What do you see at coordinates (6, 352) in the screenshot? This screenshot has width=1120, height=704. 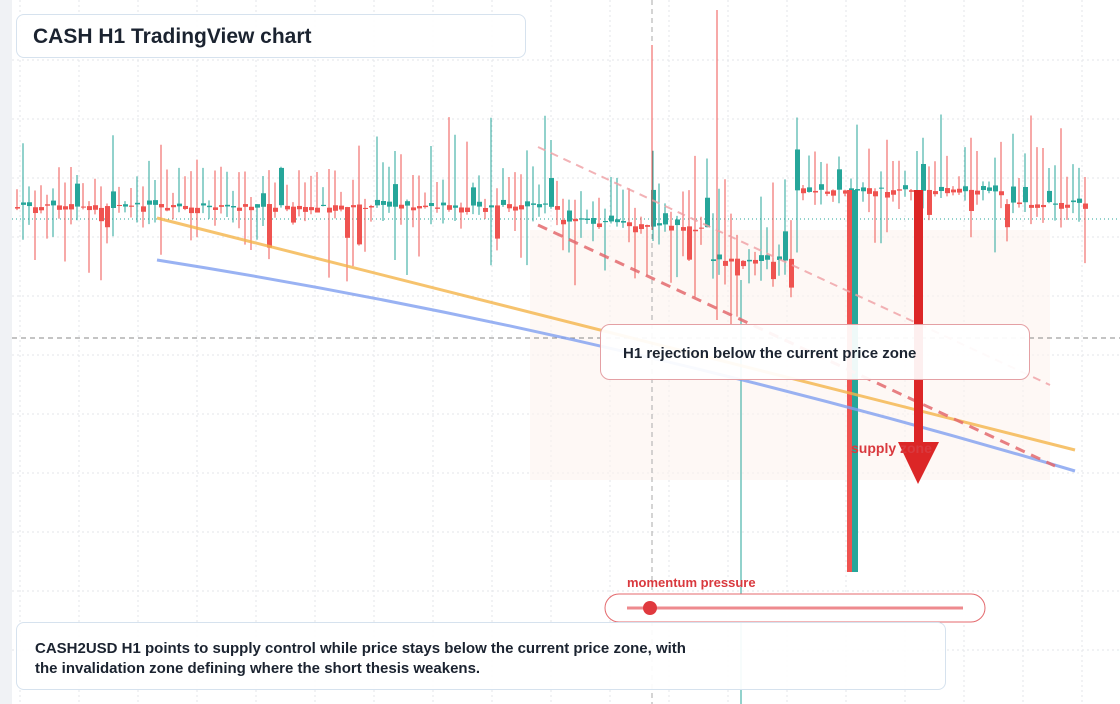 I see `sidebar` at bounding box center [6, 352].